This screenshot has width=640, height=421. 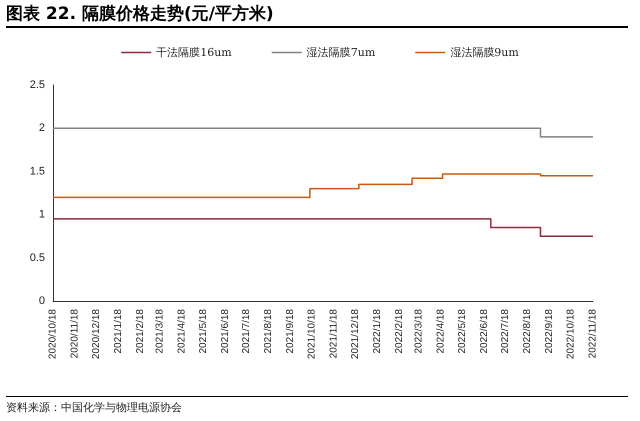 What do you see at coordinates (41, 214) in the screenshot?
I see `y-tick-label: 1` at bounding box center [41, 214].